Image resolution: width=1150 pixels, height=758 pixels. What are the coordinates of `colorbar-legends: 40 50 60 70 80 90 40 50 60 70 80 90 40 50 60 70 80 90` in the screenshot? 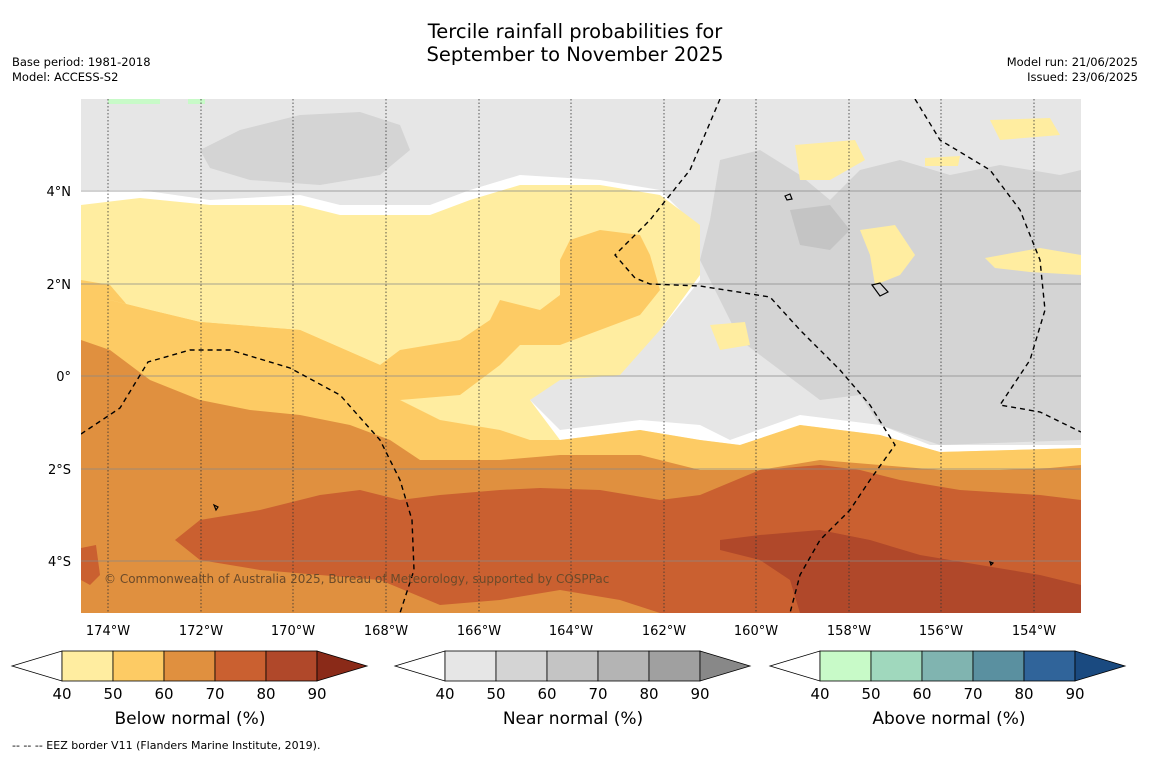 It's located at (568, 676).